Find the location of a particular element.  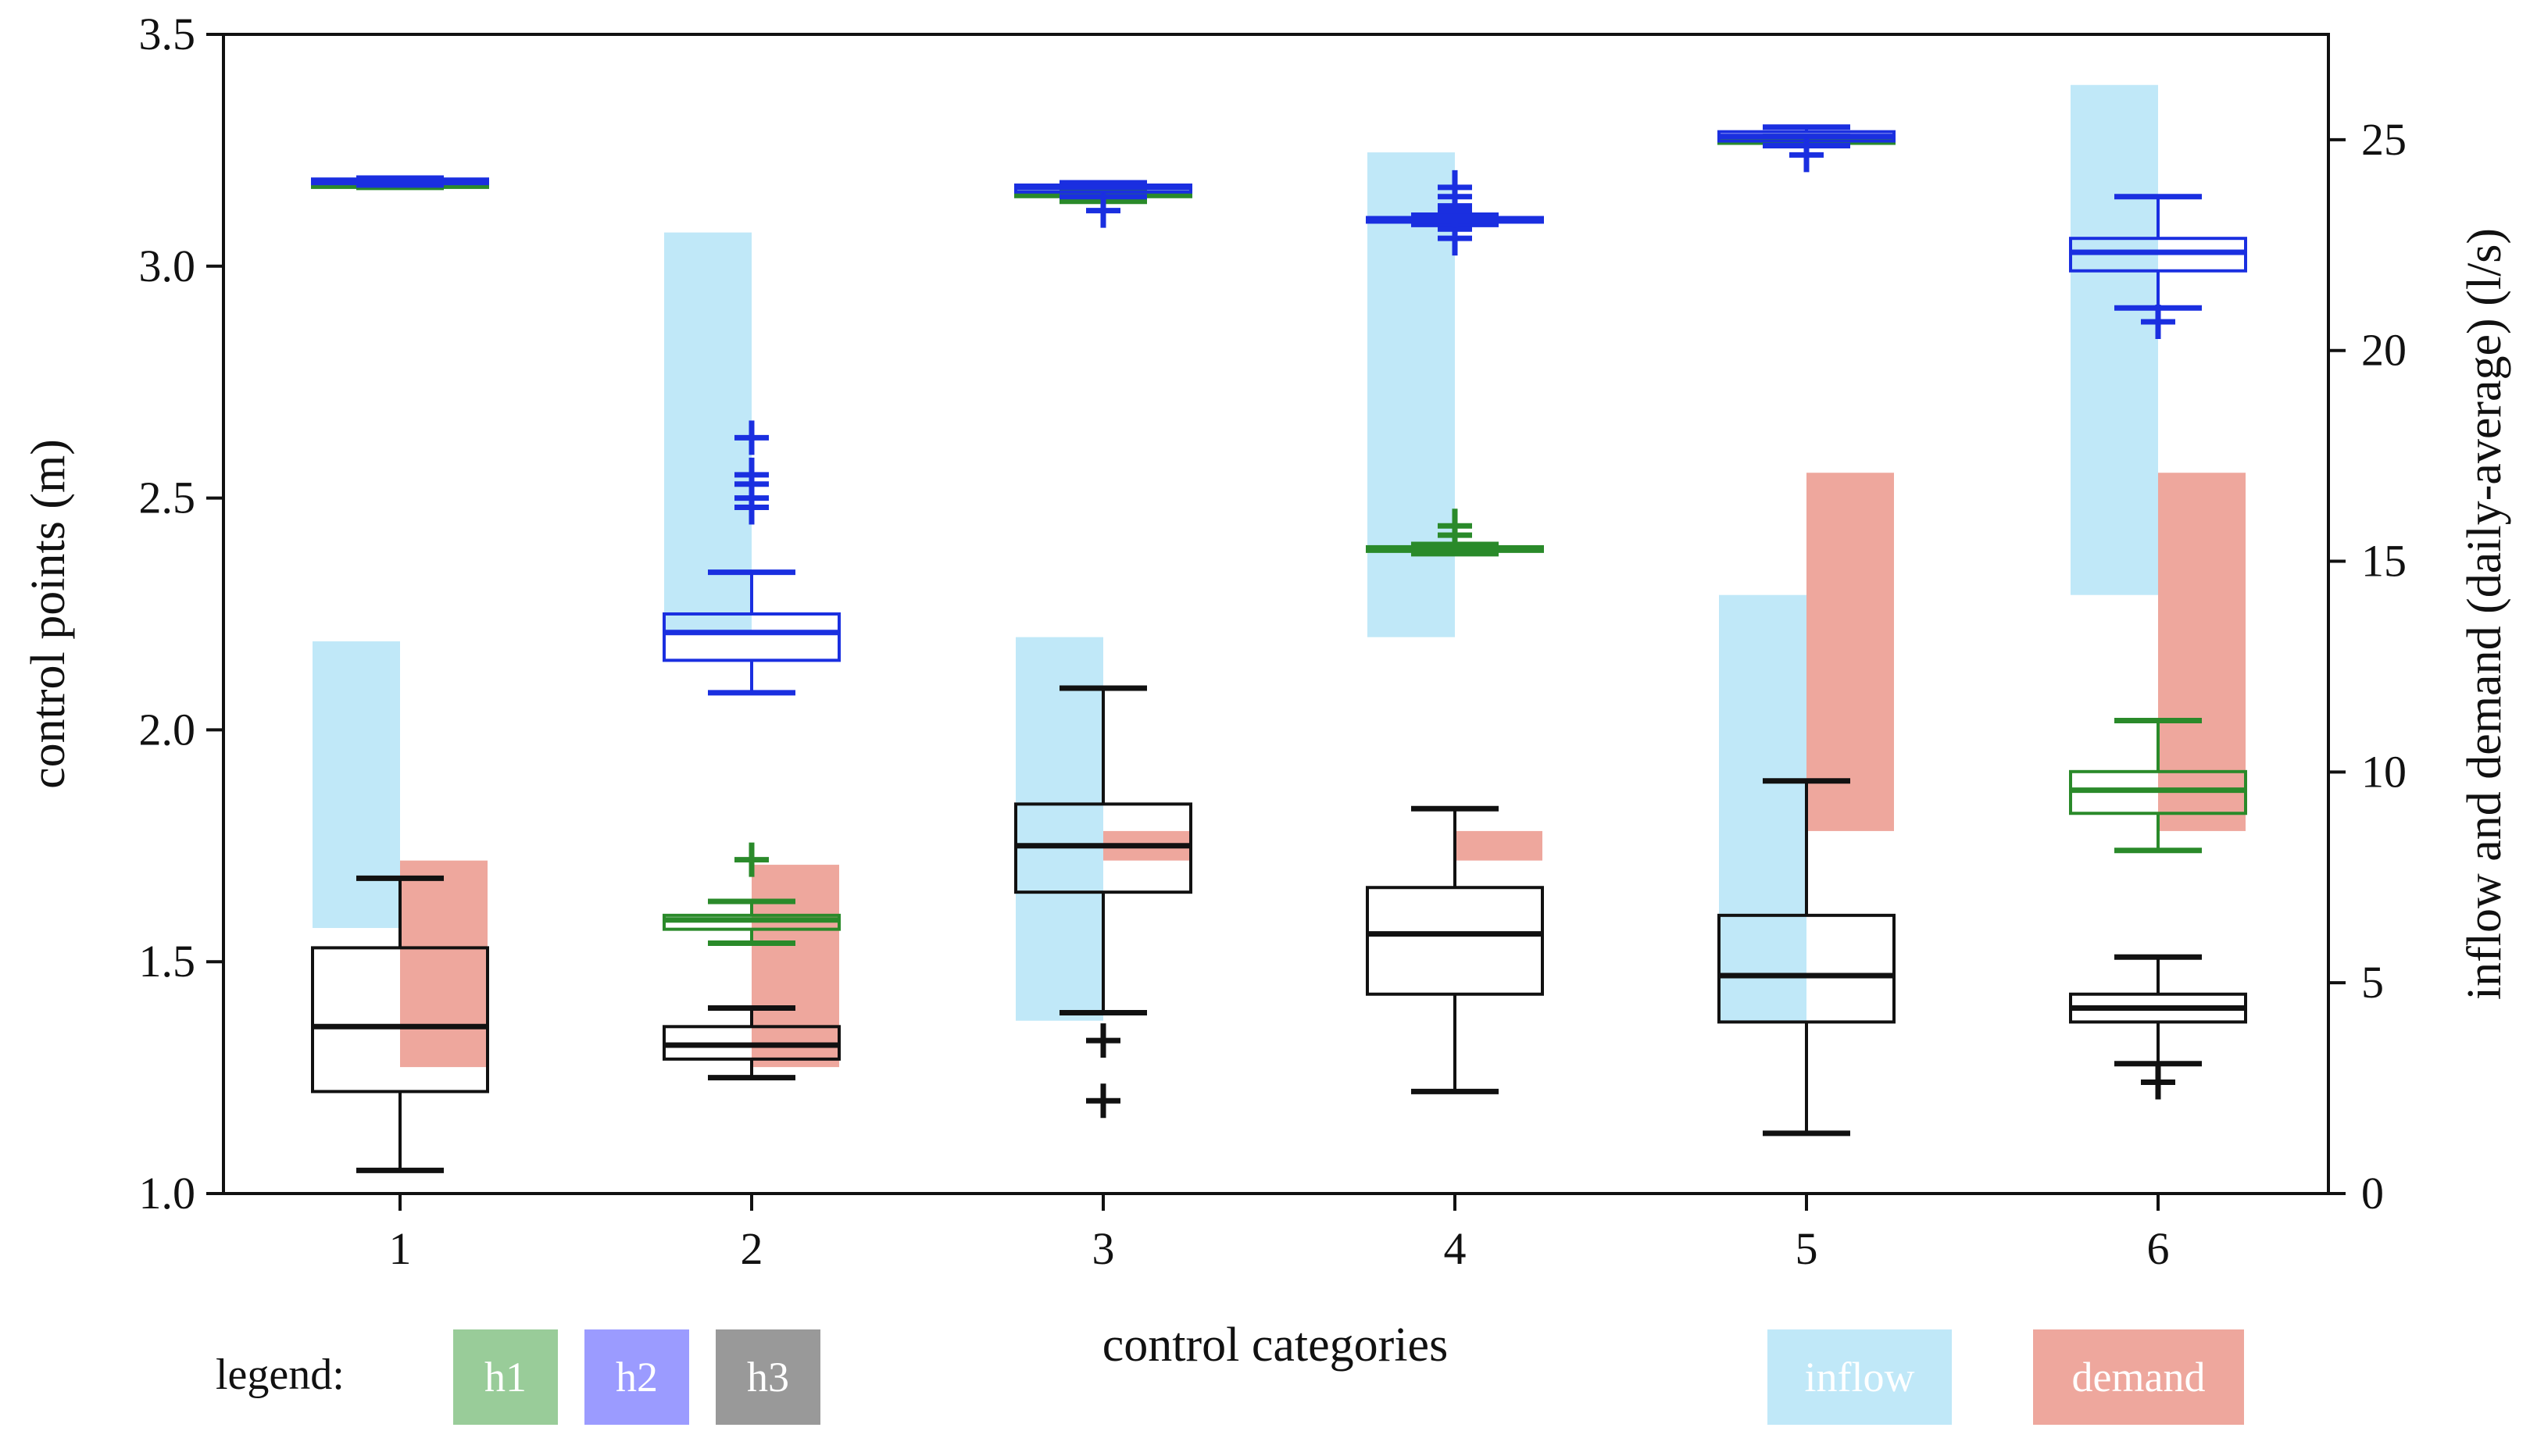

x-tick-label-1: 1 is located at coordinates (400, 1248).